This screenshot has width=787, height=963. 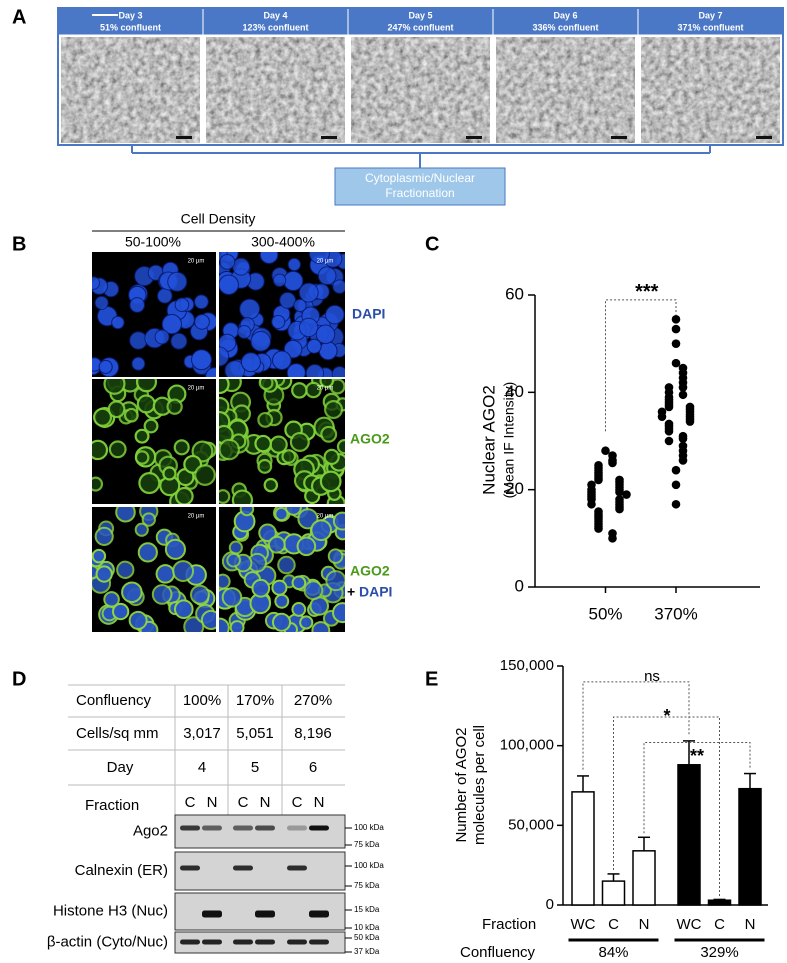 I want to click on table-cell: 6, so click(x=313, y=767).